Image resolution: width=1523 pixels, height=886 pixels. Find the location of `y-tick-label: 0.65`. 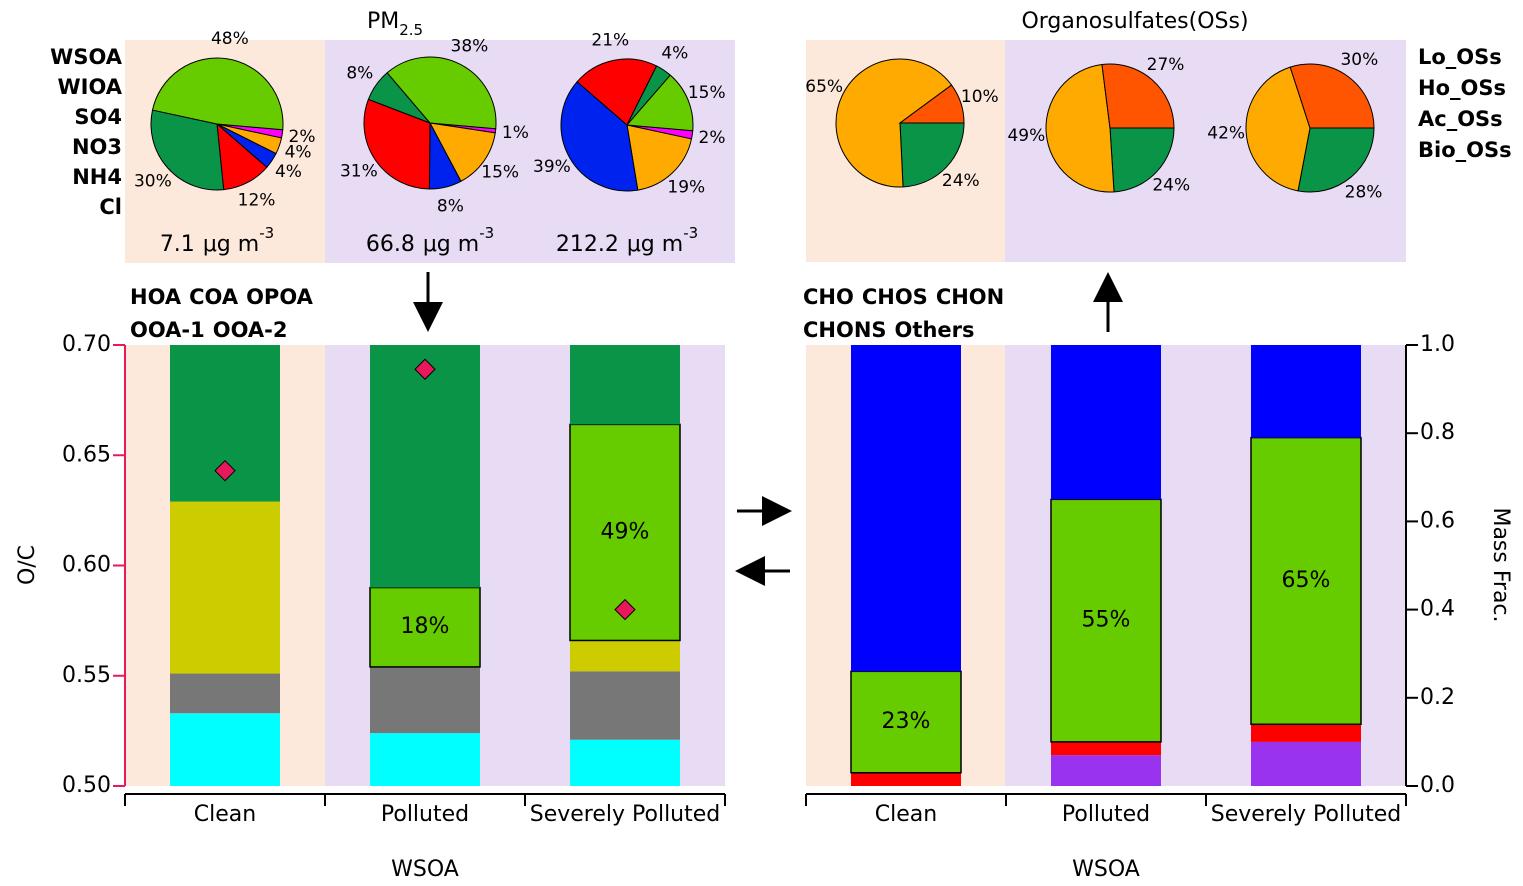

y-tick-label: 0.65 is located at coordinates (86, 454).